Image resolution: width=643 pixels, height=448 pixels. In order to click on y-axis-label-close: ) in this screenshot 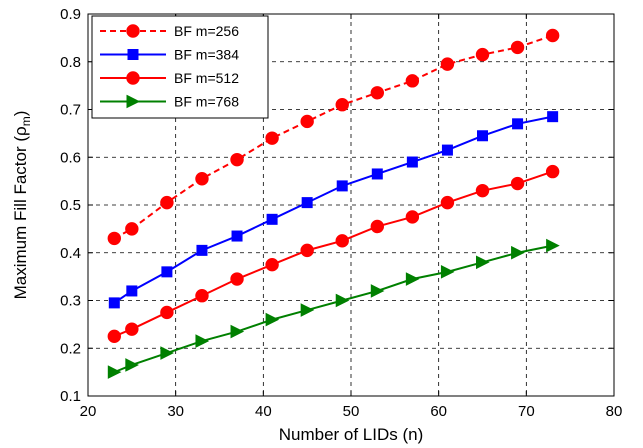, I will do `click(20, 114)`.